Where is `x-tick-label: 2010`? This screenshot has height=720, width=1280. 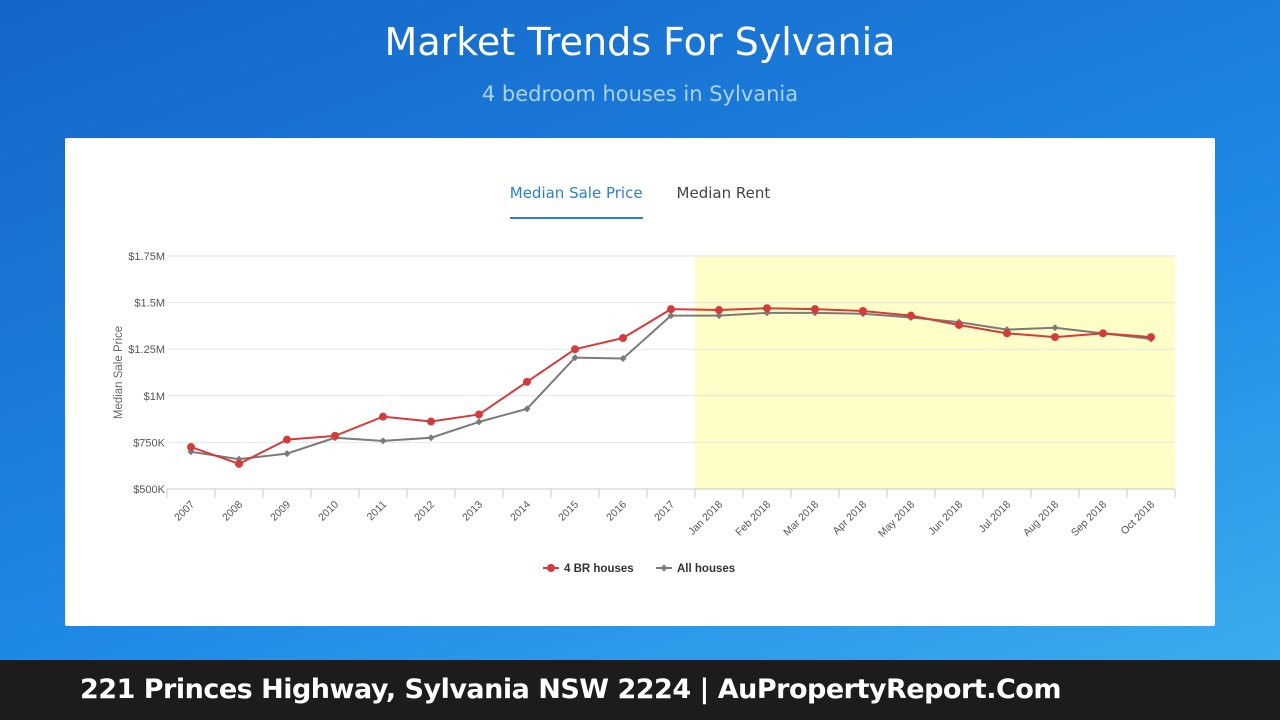
x-tick-label: 2010 is located at coordinates (328, 511).